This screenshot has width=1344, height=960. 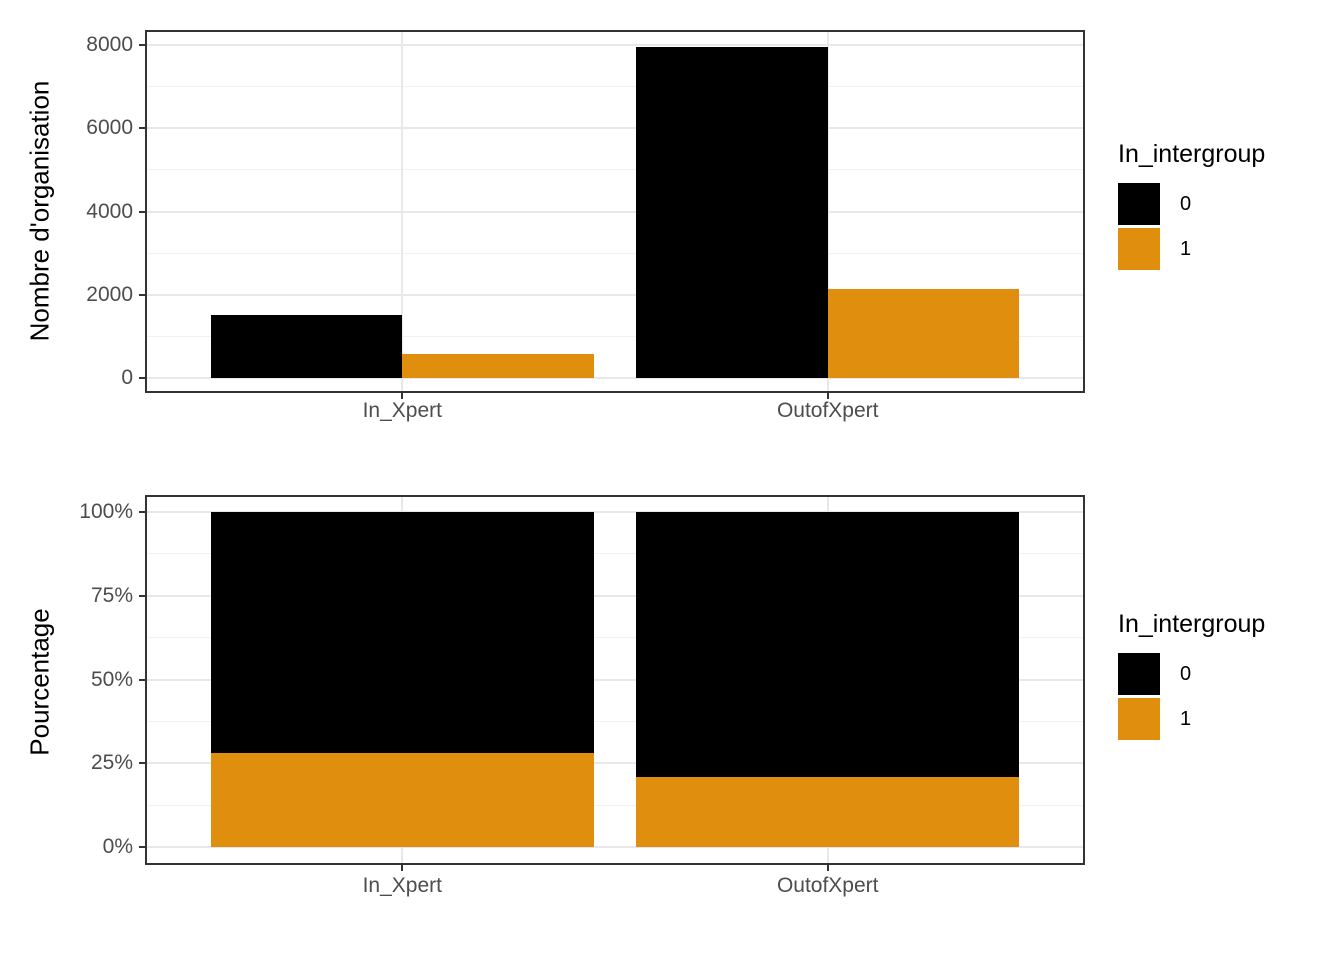 What do you see at coordinates (109, 128) in the screenshot?
I see `y-tick-label: 6000` at bounding box center [109, 128].